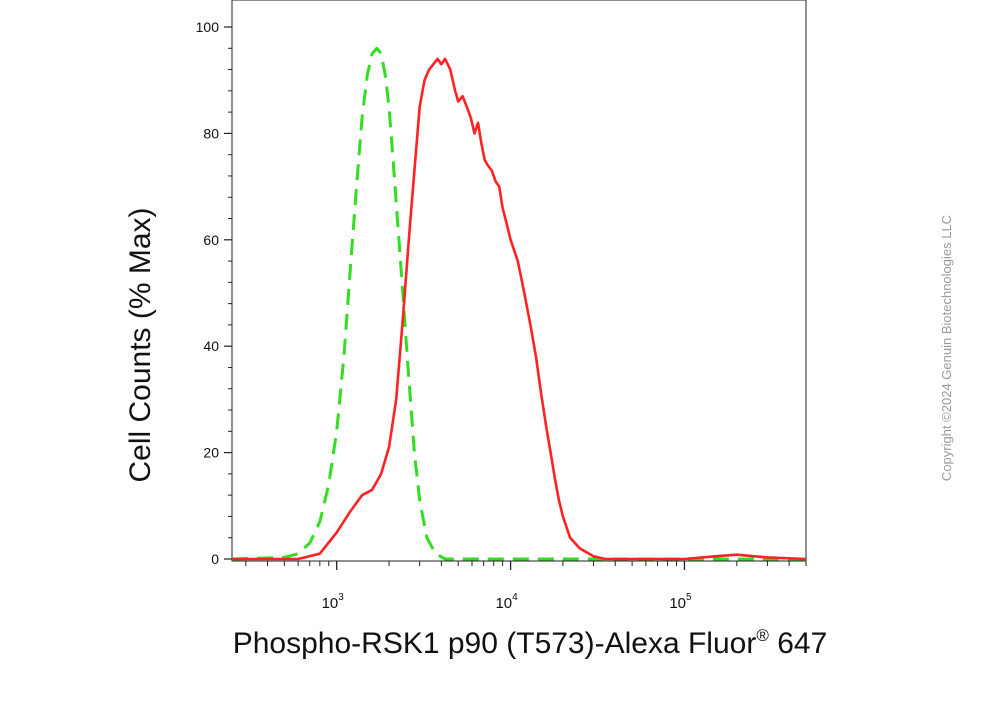 Image resolution: width=998 pixels, height=705 pixels. Describe the element at coordinates (802, 643) in the screenshot. I see `x-axis-label-fluor-number: 647` at that location.